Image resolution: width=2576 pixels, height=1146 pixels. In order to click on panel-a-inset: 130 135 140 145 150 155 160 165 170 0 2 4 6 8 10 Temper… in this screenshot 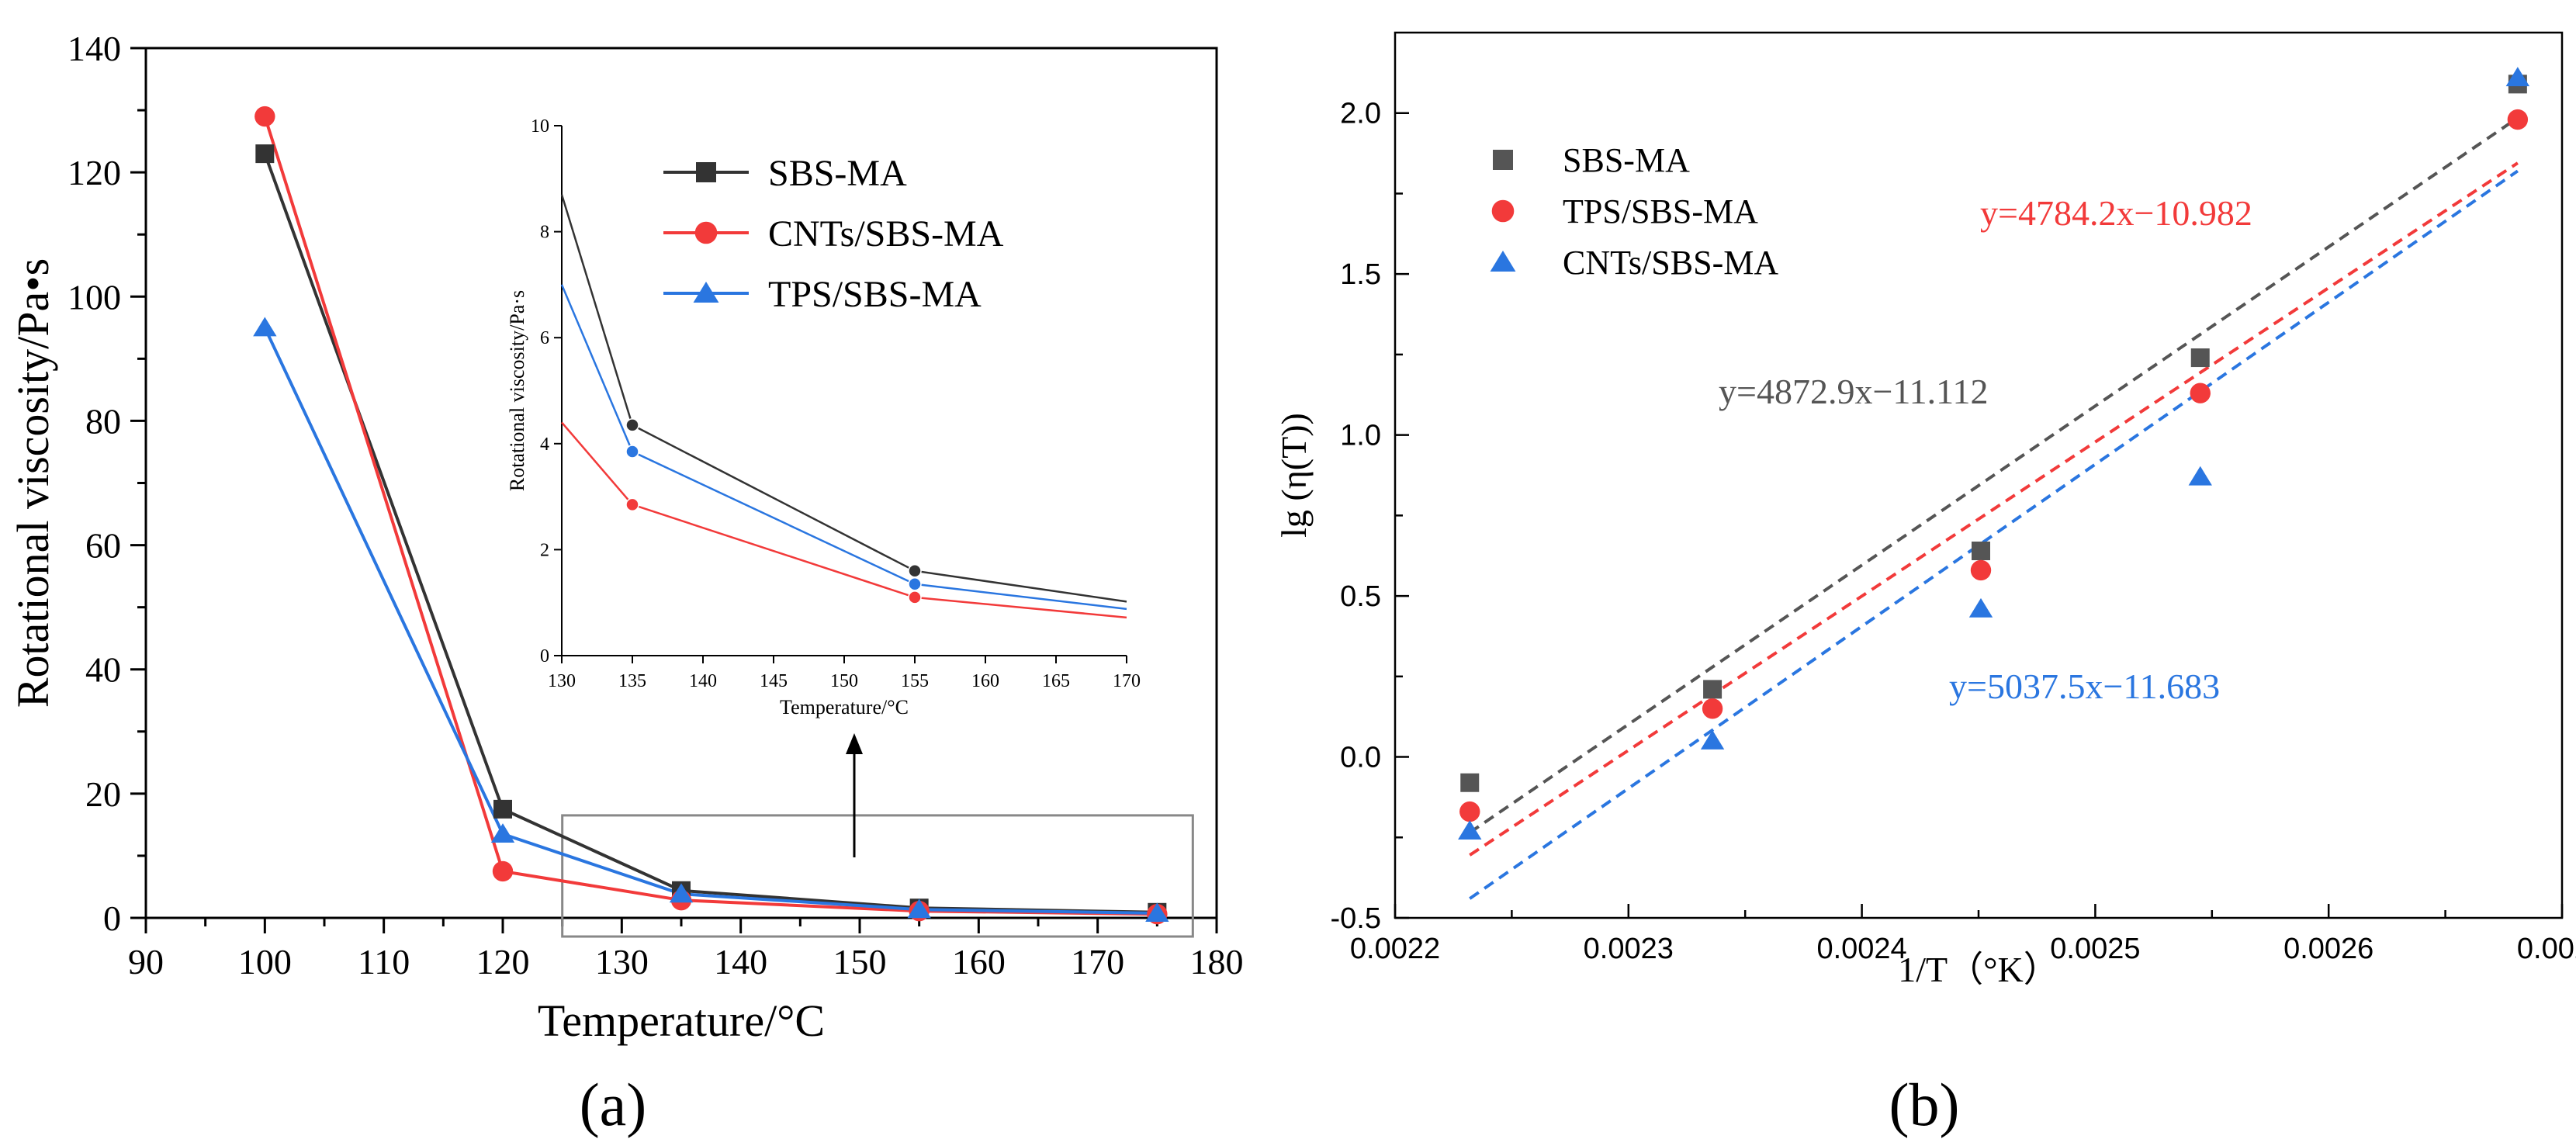, I will do `click(823, 417)`.